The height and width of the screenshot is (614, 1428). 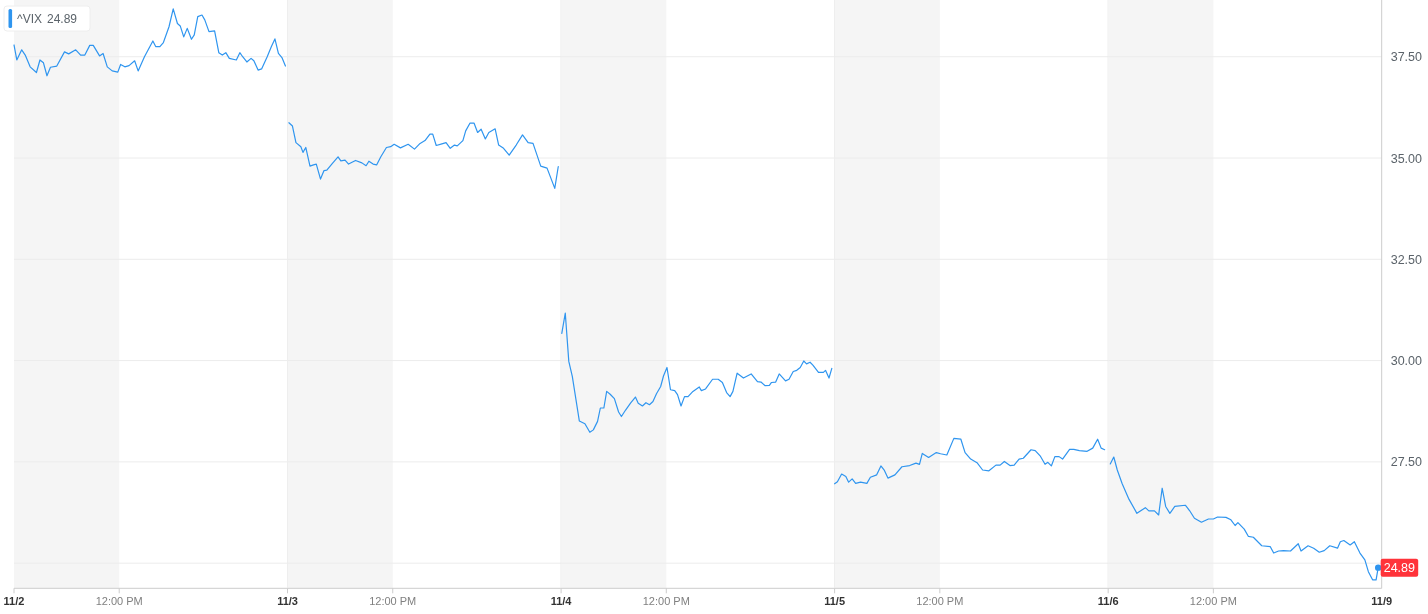 I want to click on y-tick-label: 35.00, so click(x=1406, y=158).